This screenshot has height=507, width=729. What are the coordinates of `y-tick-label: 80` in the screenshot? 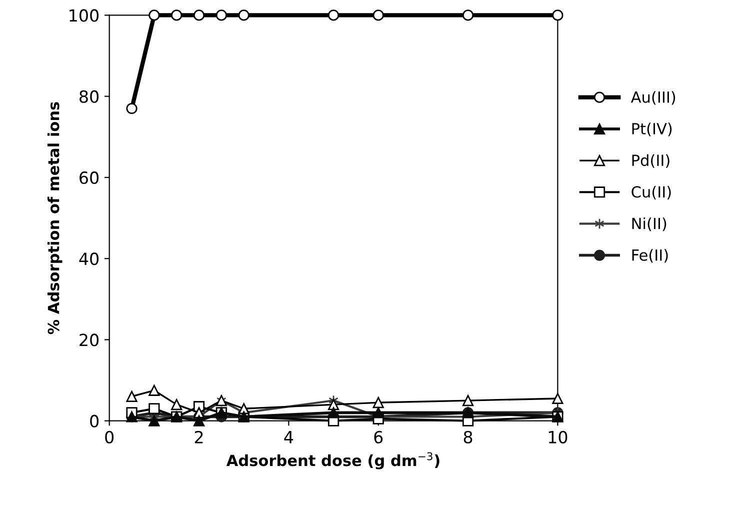 It's located at (89, 96).